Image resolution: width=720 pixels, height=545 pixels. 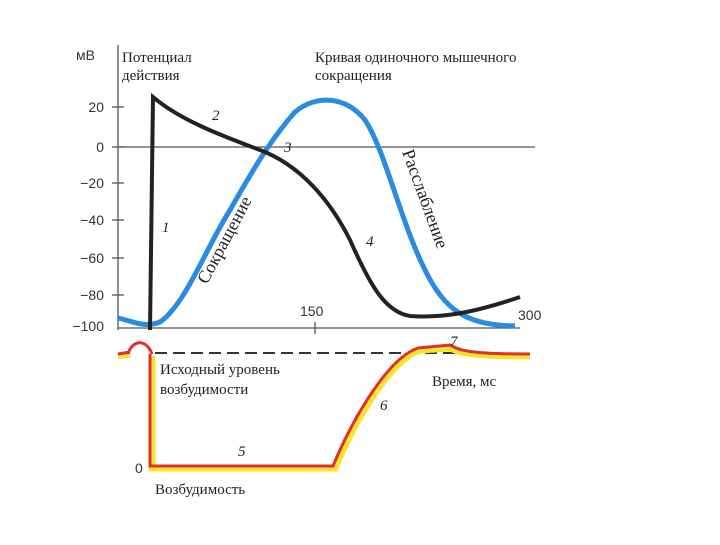 What do you see at coordinates (530, 315) in the screenshot?
I see `x-tick-label: 300` at bounding box center [530, 315].